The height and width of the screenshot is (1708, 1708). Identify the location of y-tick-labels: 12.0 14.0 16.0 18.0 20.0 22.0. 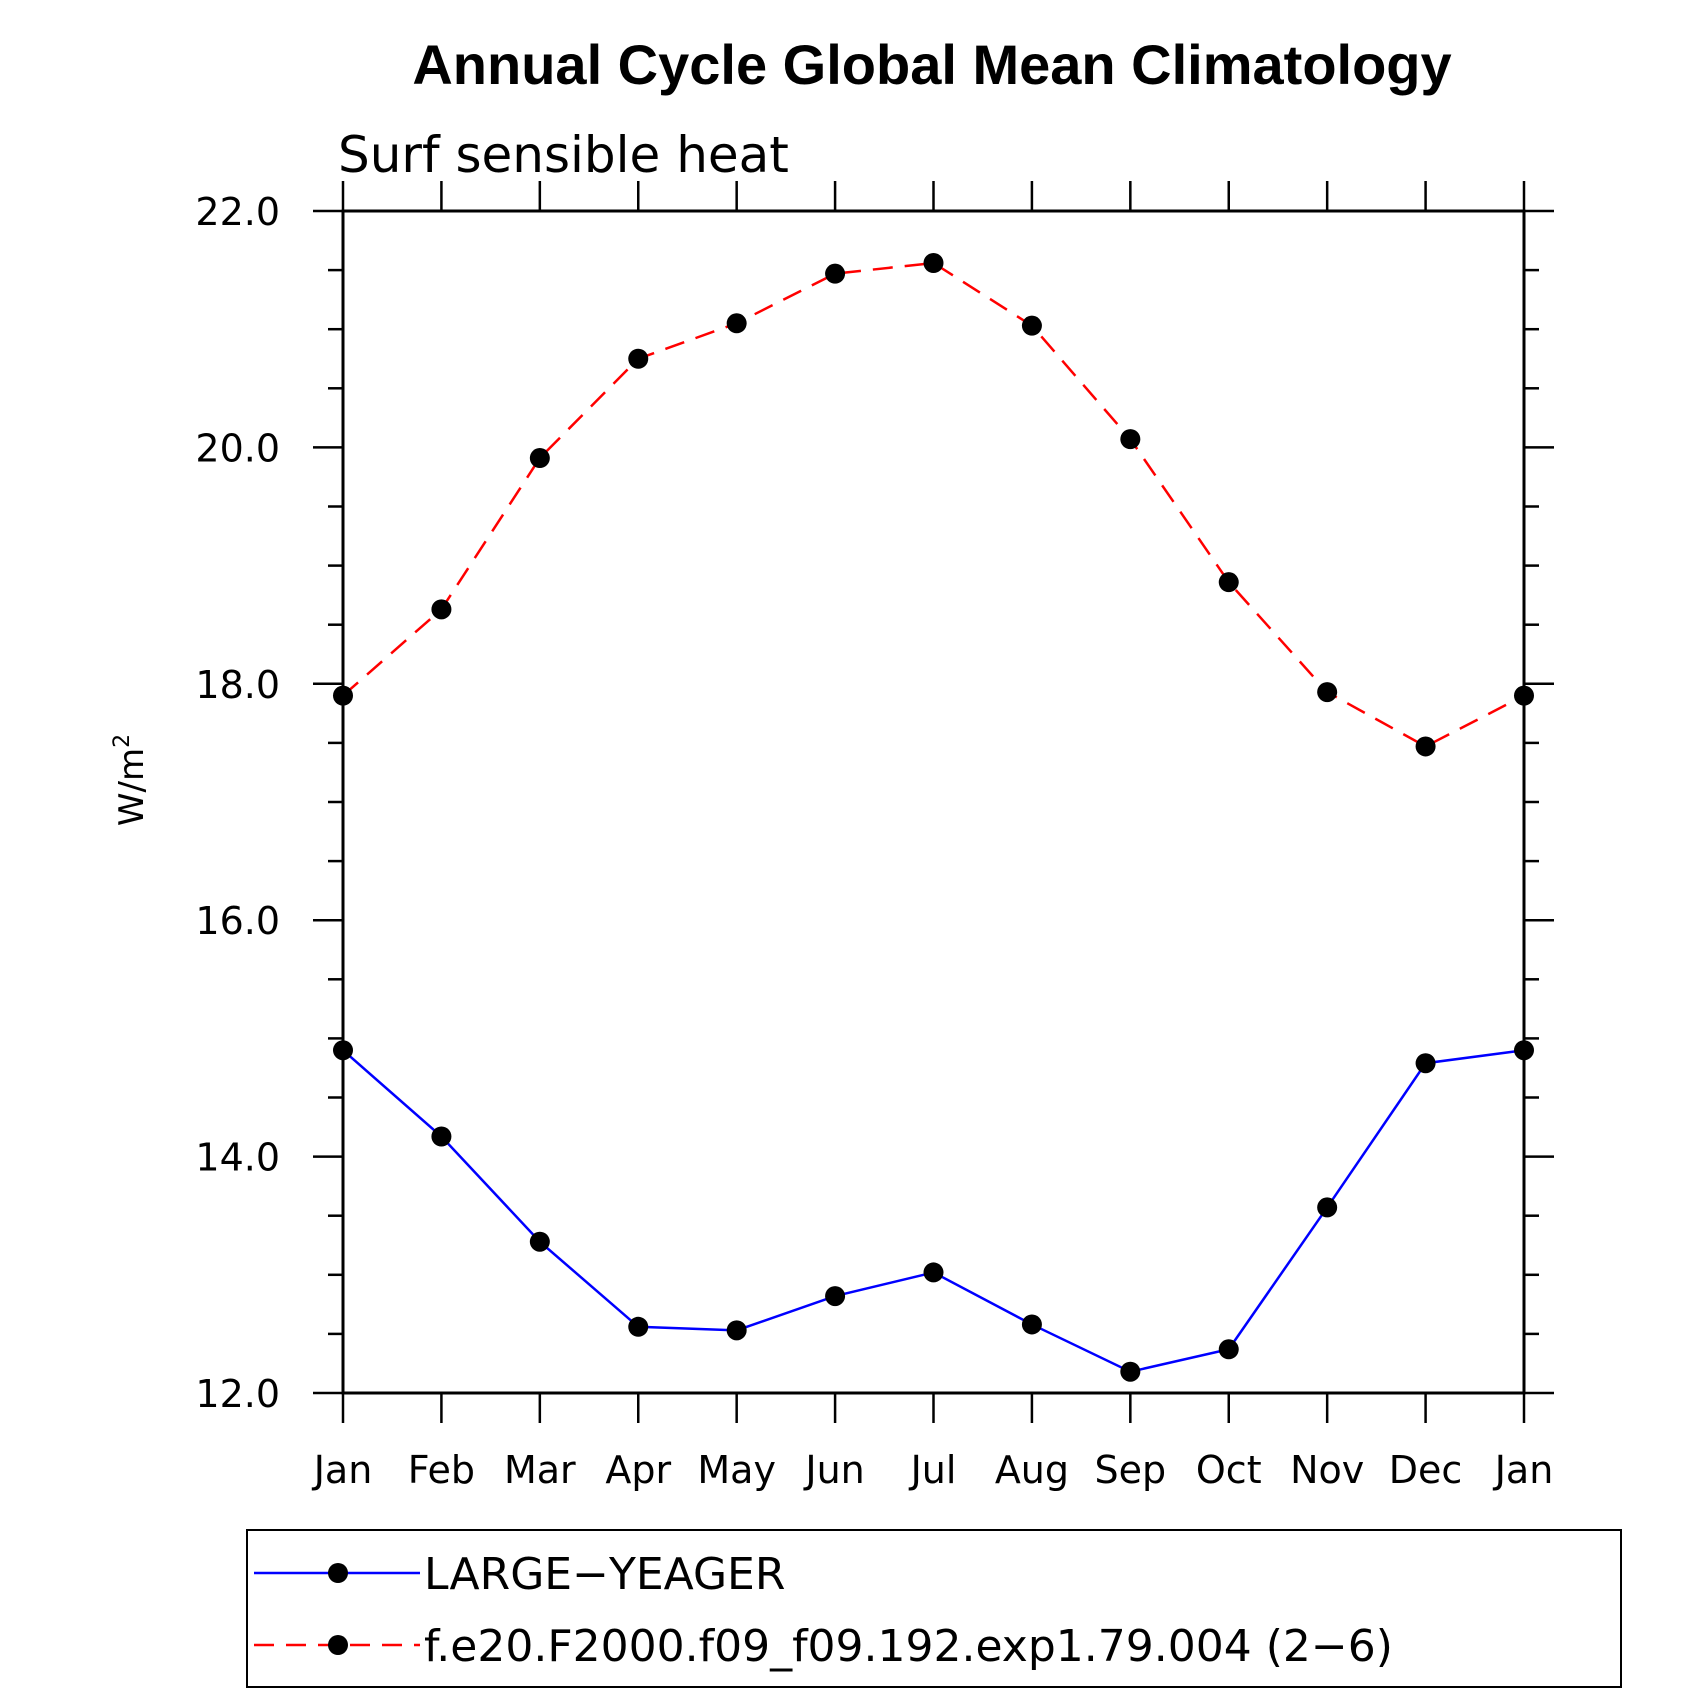
(237, 803).